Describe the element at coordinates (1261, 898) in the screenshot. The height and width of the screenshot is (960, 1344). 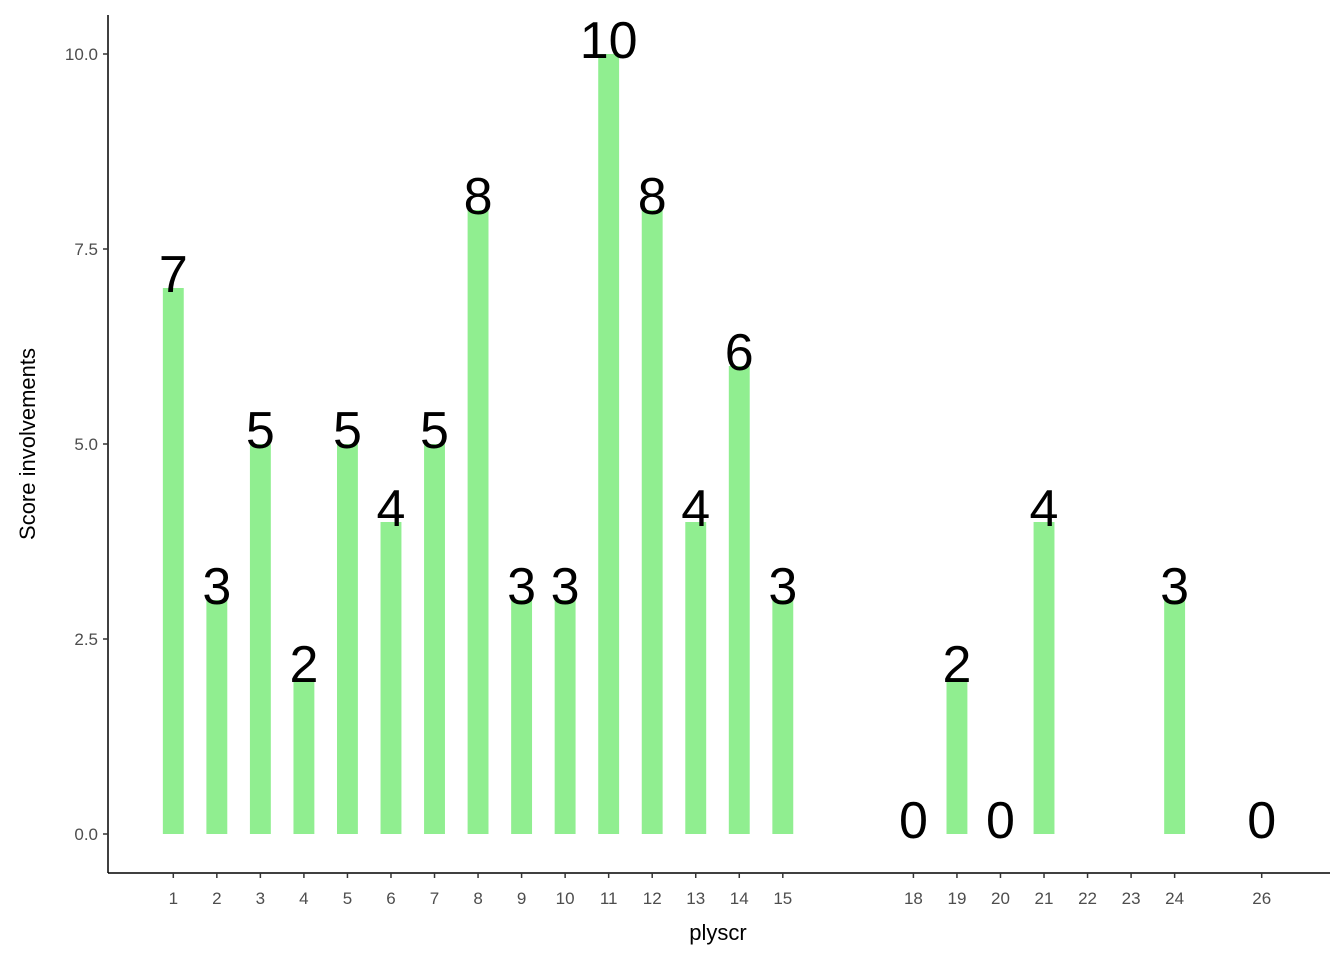
I see `x-tick-label: 26` at that location.